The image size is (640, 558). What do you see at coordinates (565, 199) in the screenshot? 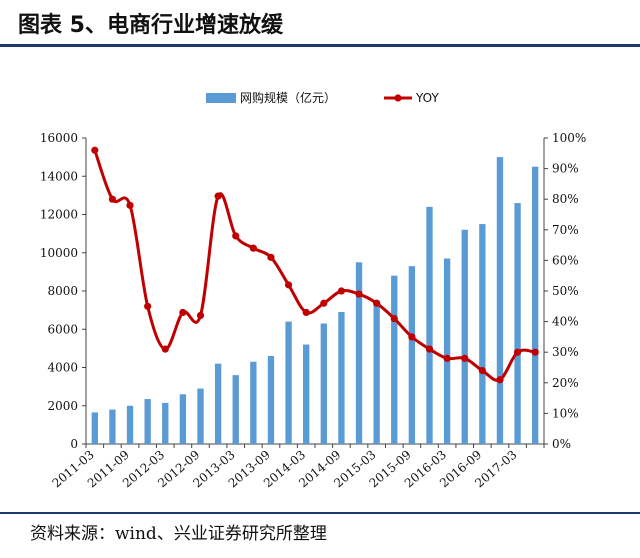
I see `y-right-tick-label: 80%` at bounding box center [565, 199].